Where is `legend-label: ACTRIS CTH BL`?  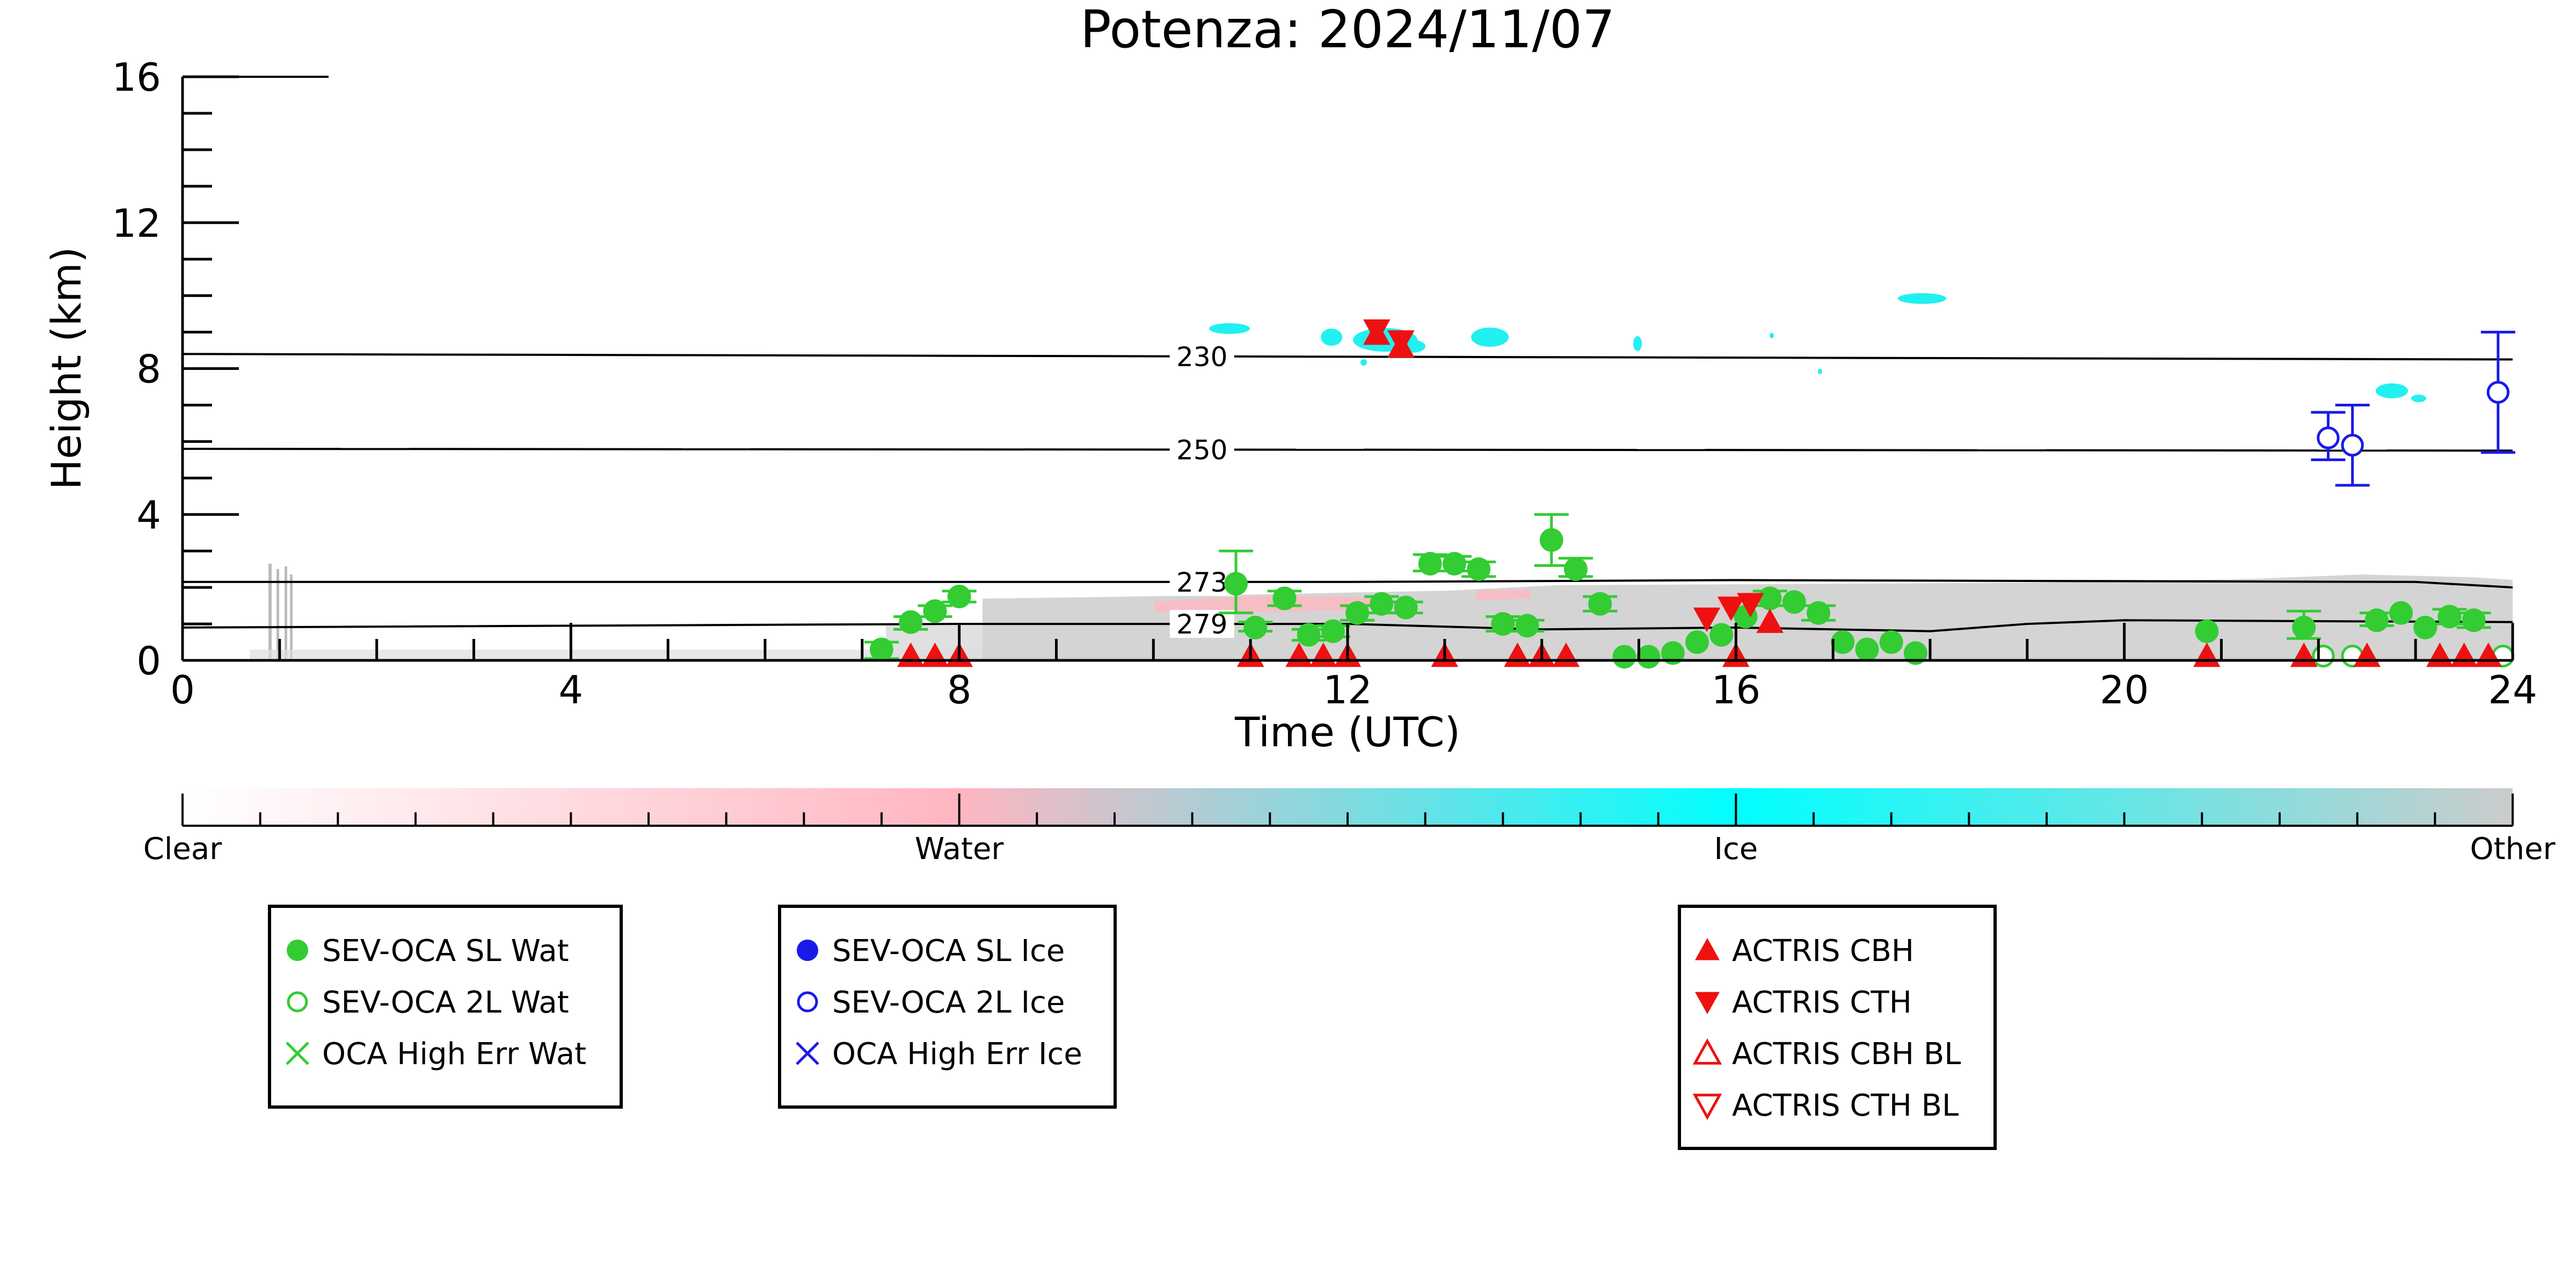
legend-label: ACTRIS CTH BL is located at coordinates (1845, 1105).